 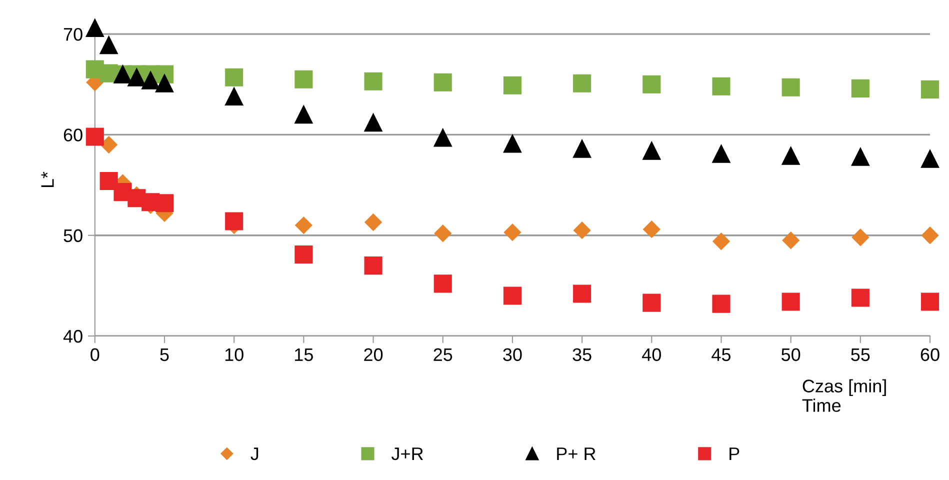 What do you see at coordinates (234, 355) in the screenshot?
I see `x-tick-label: 10` at bounding box center [234, 355].